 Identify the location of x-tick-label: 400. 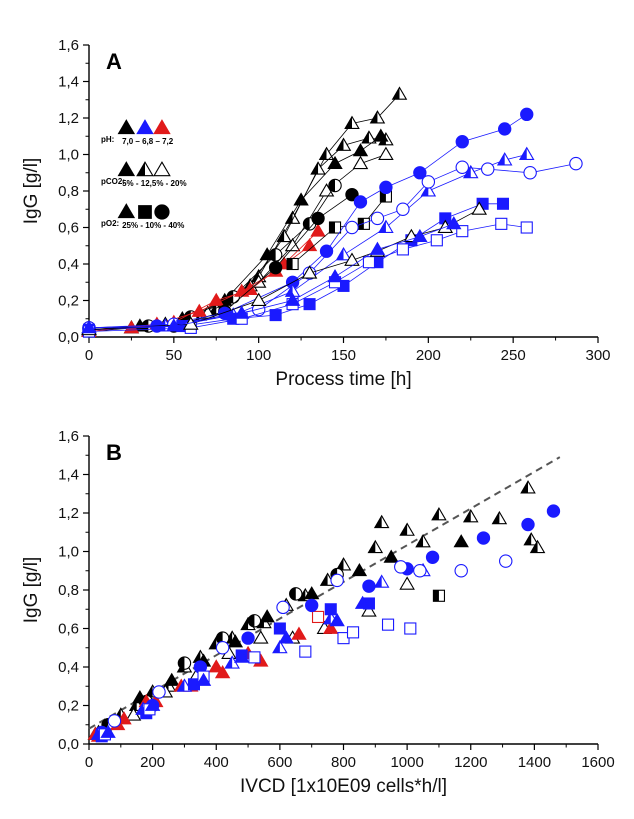
(216, 762).